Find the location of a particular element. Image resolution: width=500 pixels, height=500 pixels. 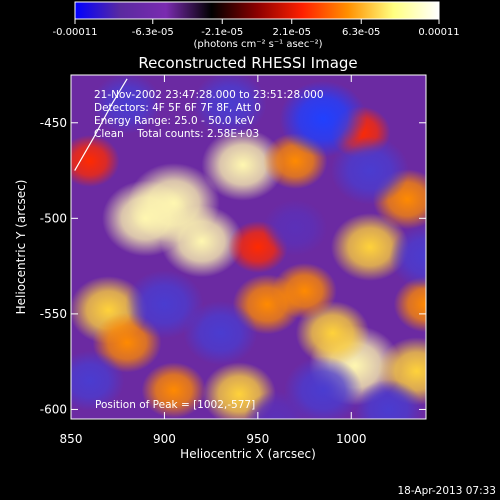

y-tick-label: -450 is located at coordinates (53, 123).